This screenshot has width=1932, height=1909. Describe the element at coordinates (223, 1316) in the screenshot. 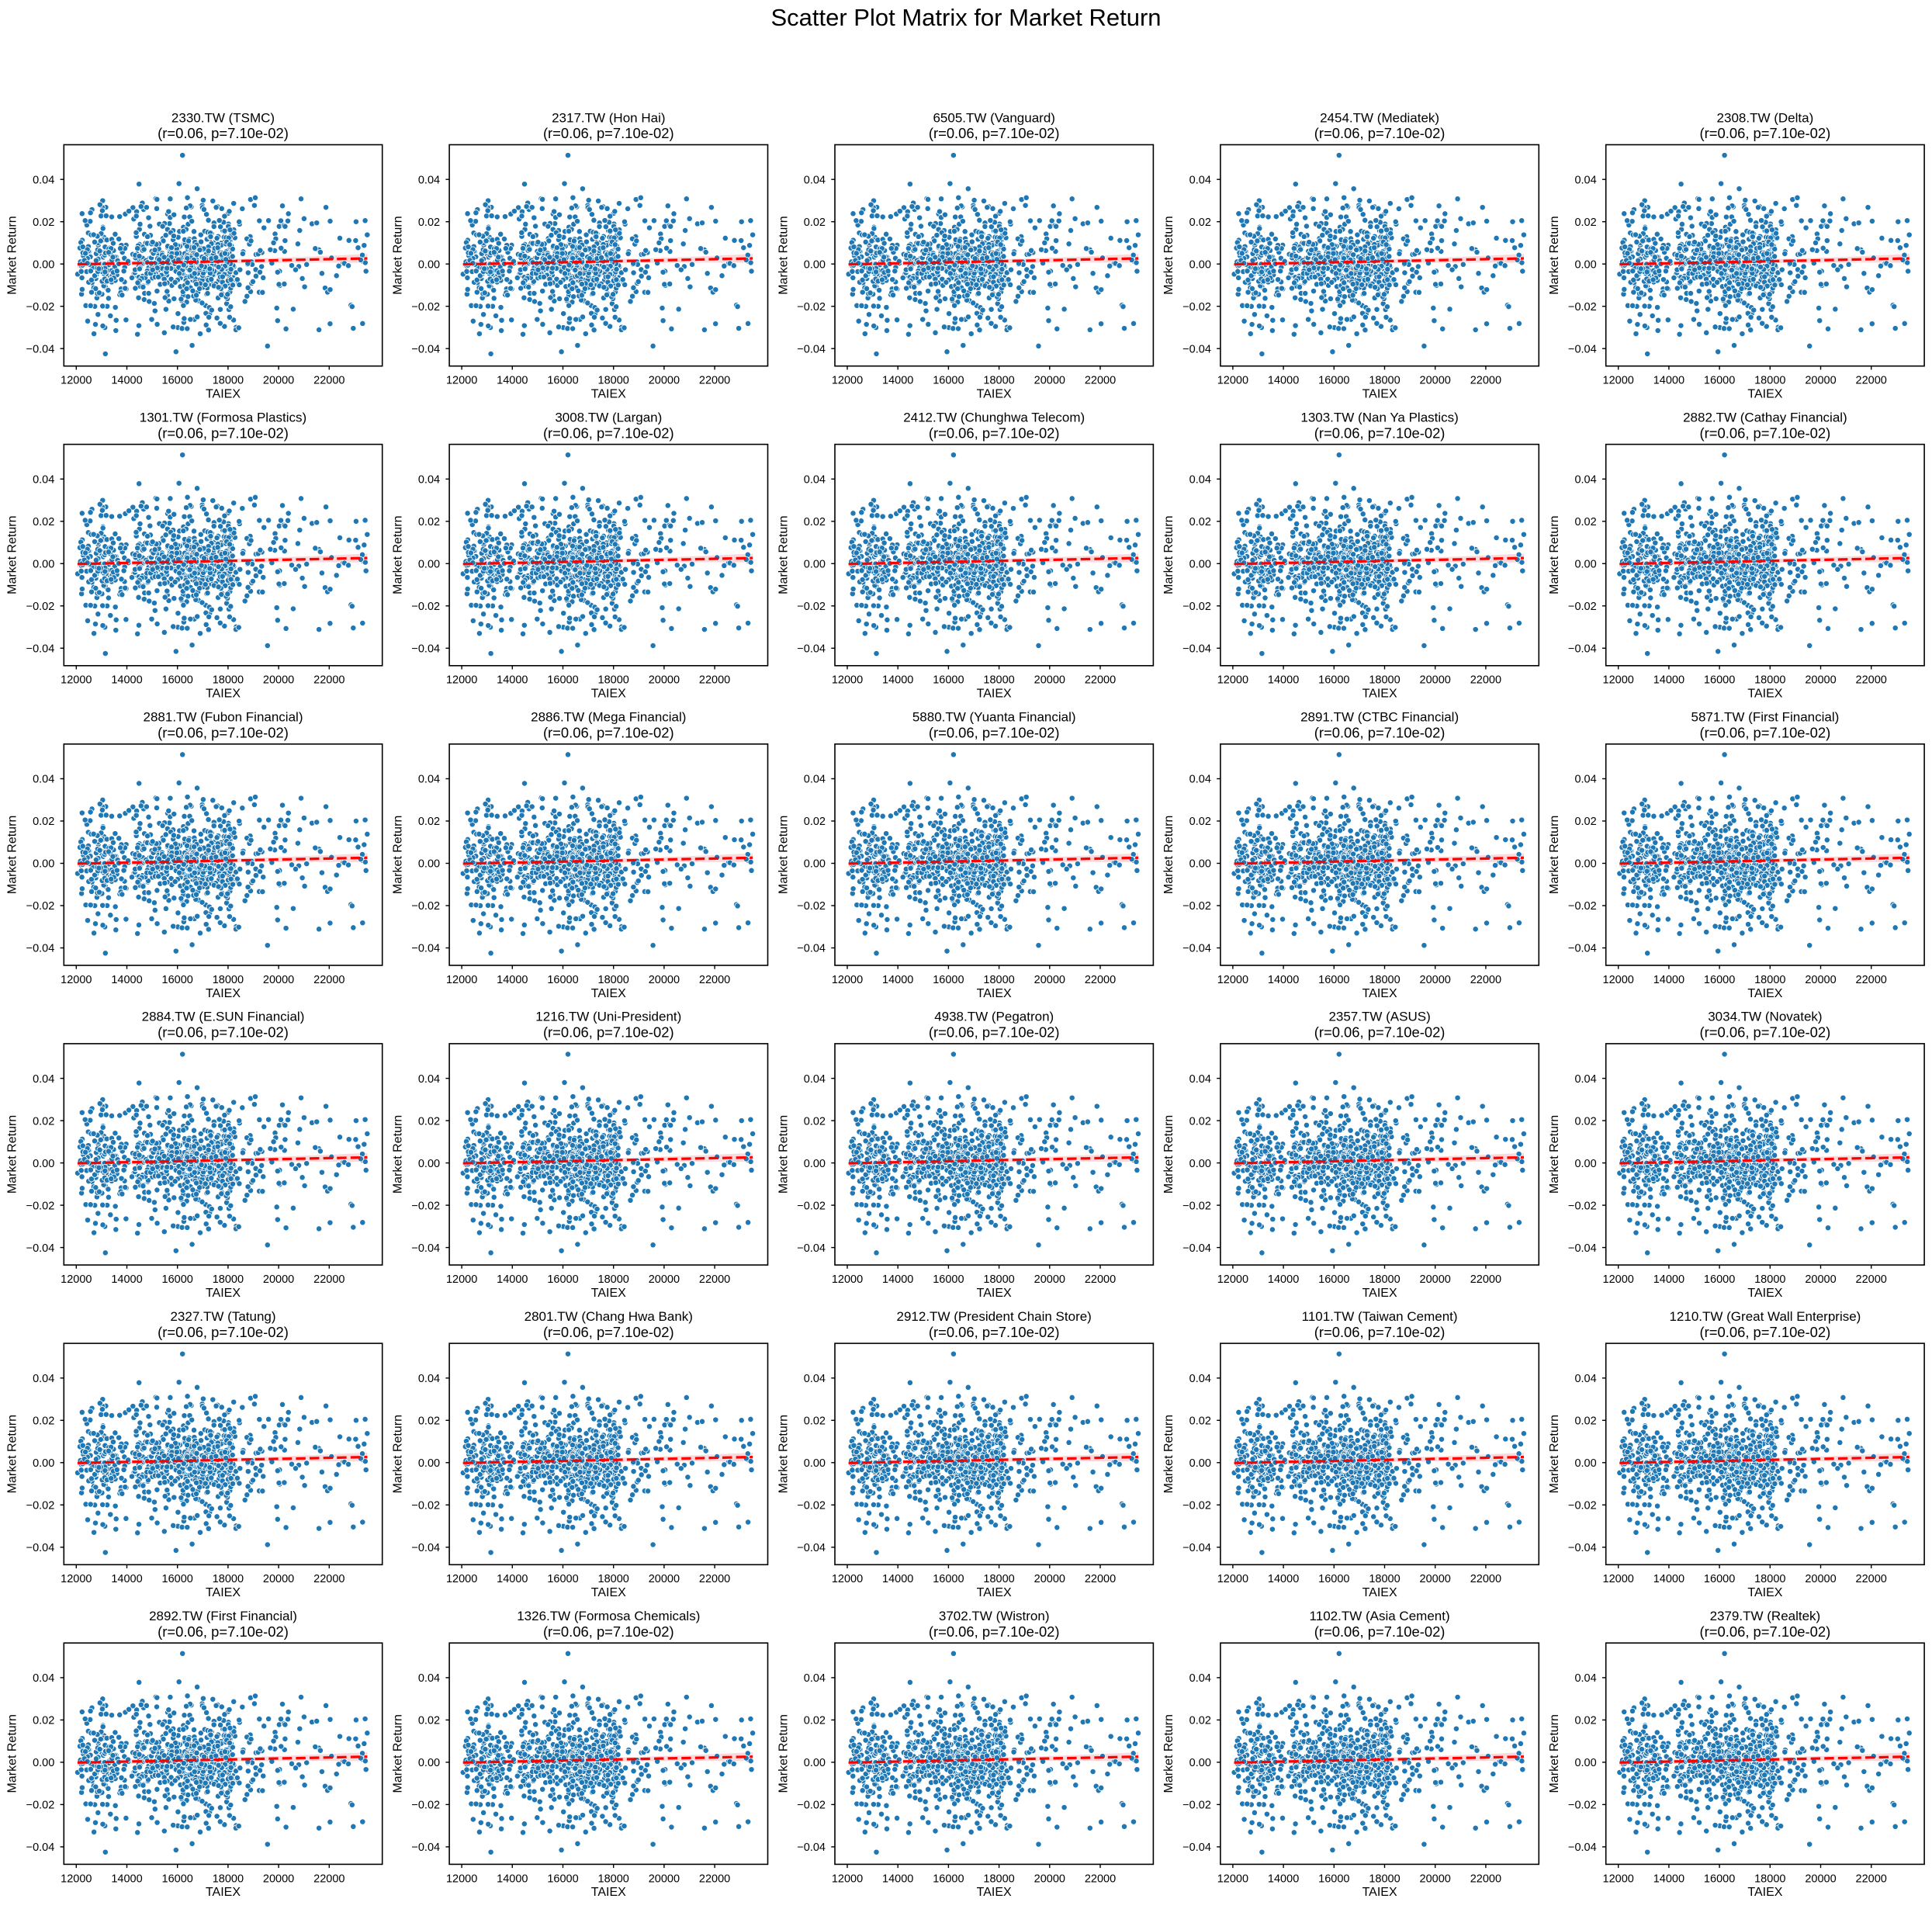

I see `svg-text: 2327.TW (Tatung)` at that location.